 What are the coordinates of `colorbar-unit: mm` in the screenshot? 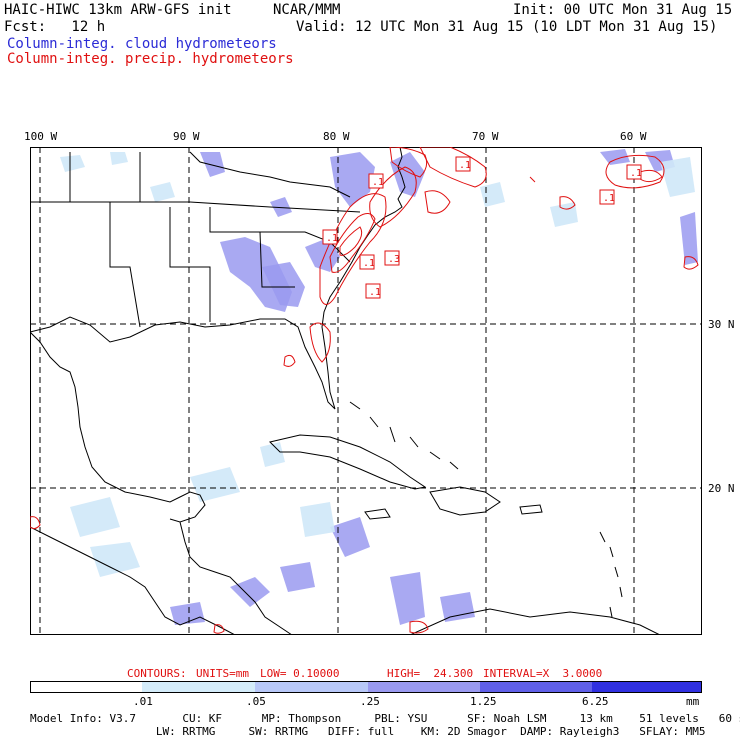 It's located at (693, 701).